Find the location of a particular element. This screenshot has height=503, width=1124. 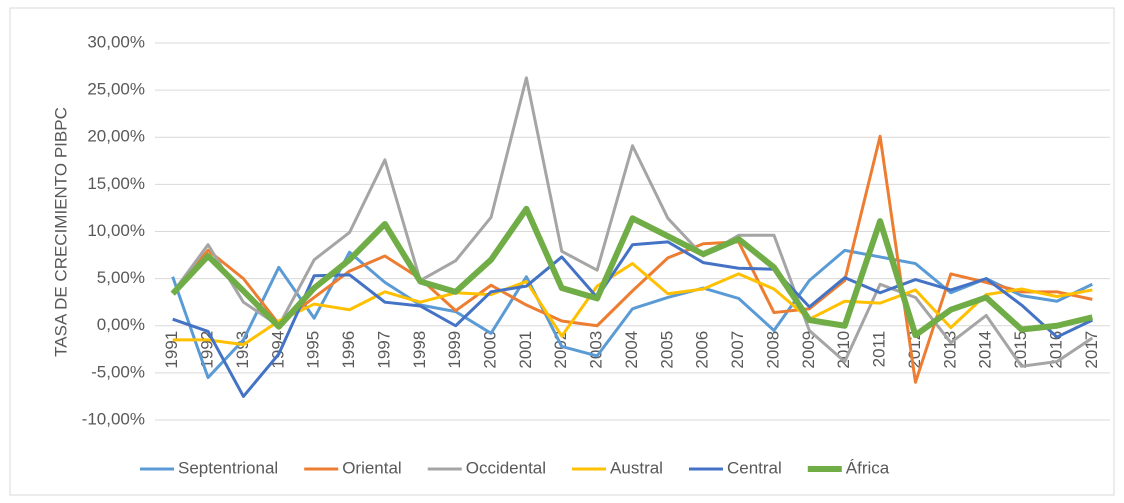

x-tick-label: 1991 is located at coordinates (171, 350).